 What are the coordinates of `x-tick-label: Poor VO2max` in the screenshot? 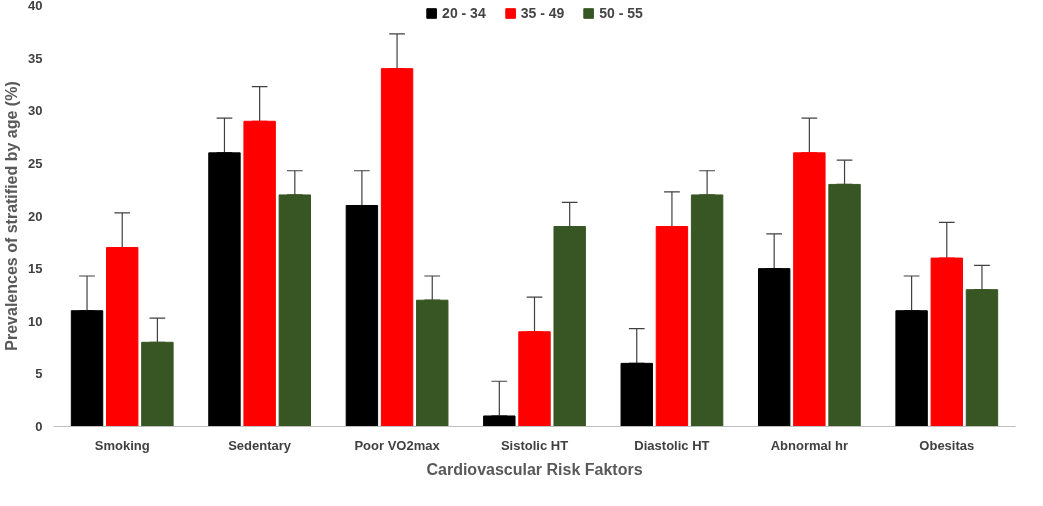 It's located at (397, 445).